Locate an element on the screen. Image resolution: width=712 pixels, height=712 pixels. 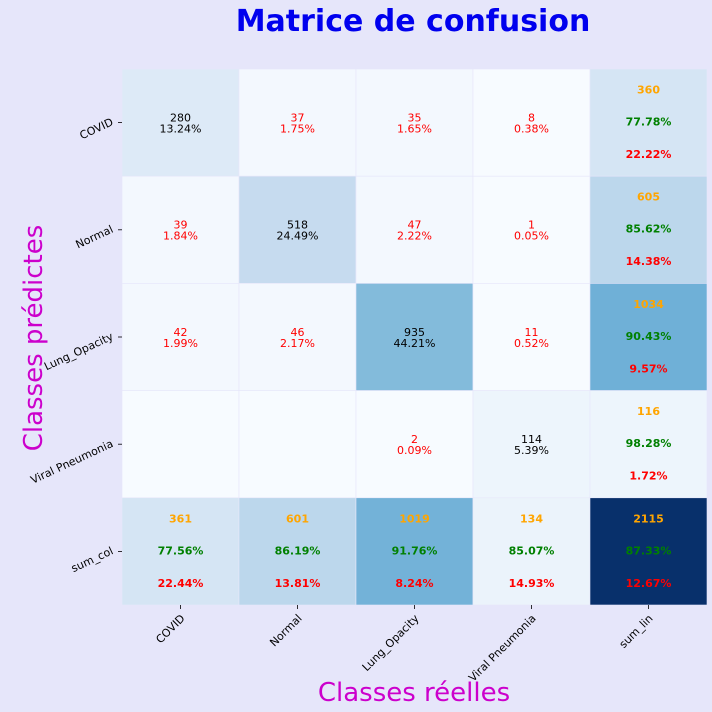
heatmap-cell: 1019 91.76% 8.24% is located at coordinates (414, 551).